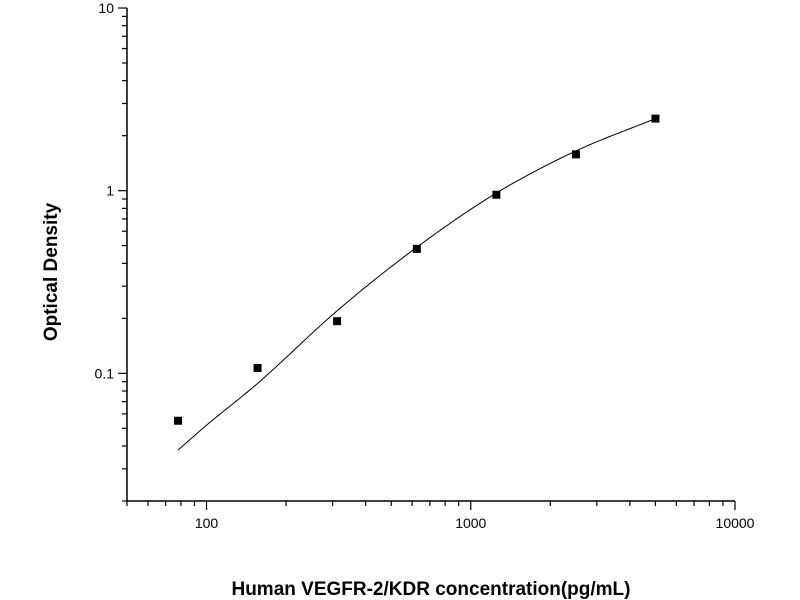 Image resolution: width=800 pixels, height=600 pixels. Describe the element at coordinates (735, 523) in the screenshot. I see `x-tick-label: 10000` at that location.